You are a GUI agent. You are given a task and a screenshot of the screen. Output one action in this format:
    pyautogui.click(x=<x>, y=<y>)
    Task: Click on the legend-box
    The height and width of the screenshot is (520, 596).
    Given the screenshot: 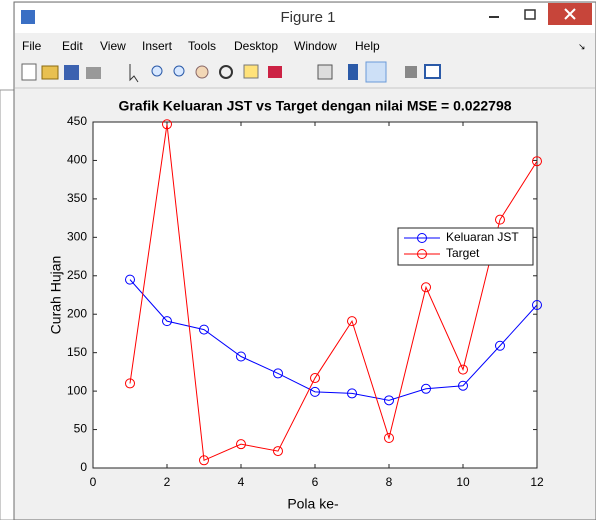 What is the action you would take?
    pyautogui.click(x=465, y=246)
    